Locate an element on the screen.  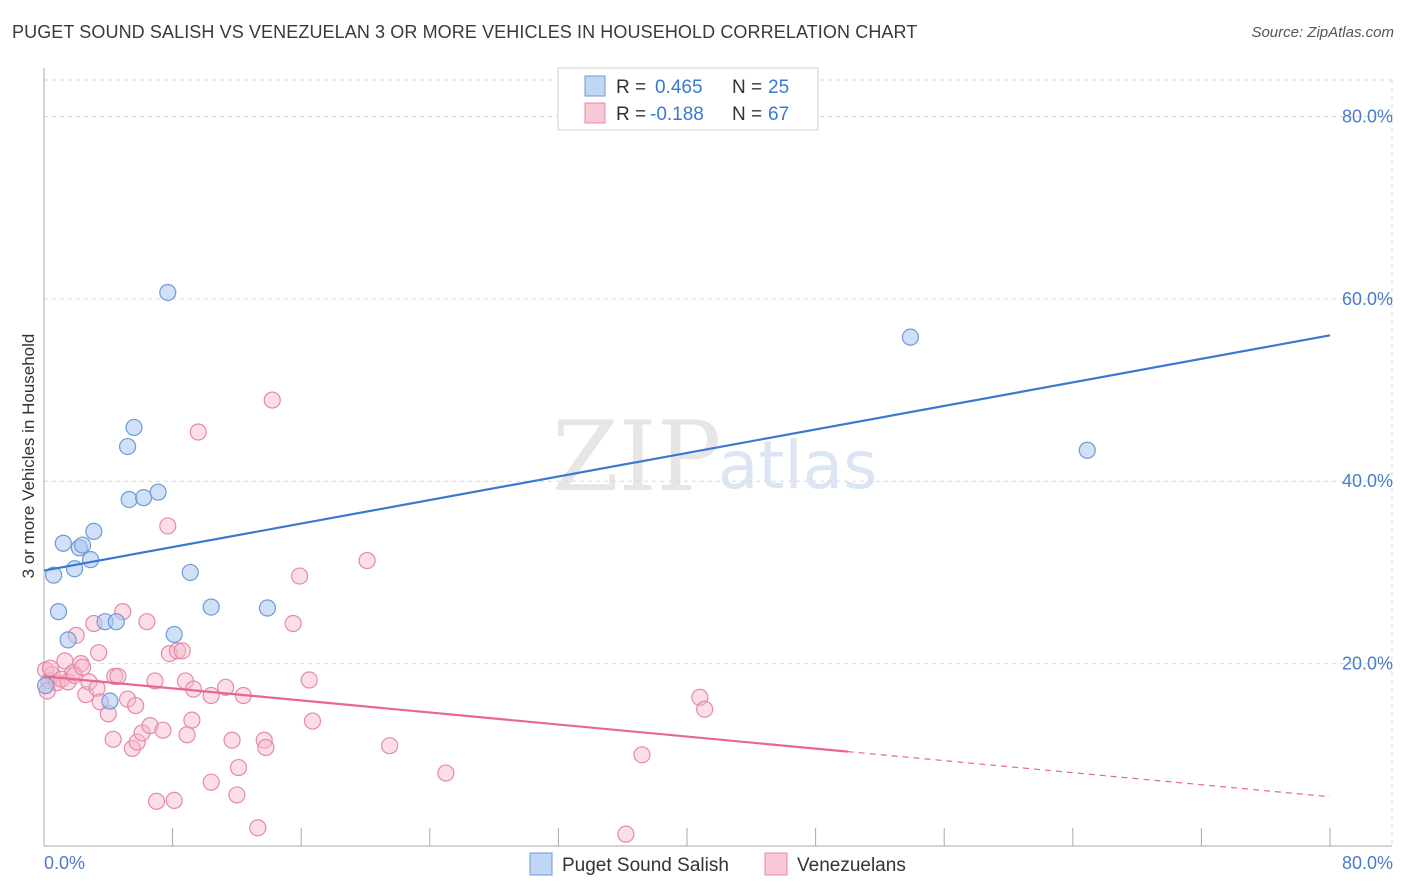
legend-swatch-blue is located at coordinates (595, 86).